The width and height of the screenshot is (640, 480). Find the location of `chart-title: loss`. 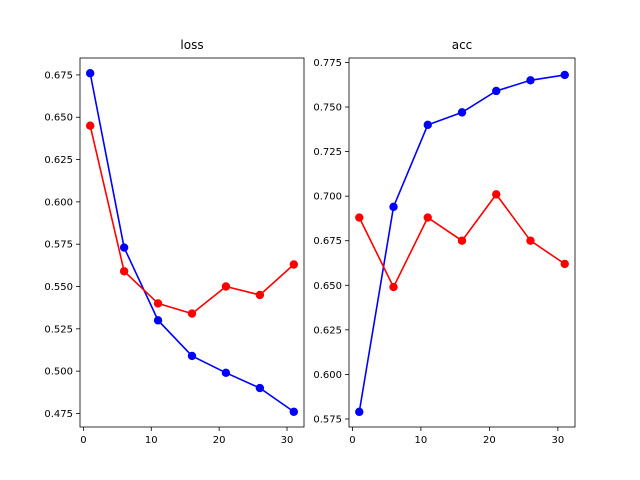

chart-title: loss is located at coordinates (191, 45).